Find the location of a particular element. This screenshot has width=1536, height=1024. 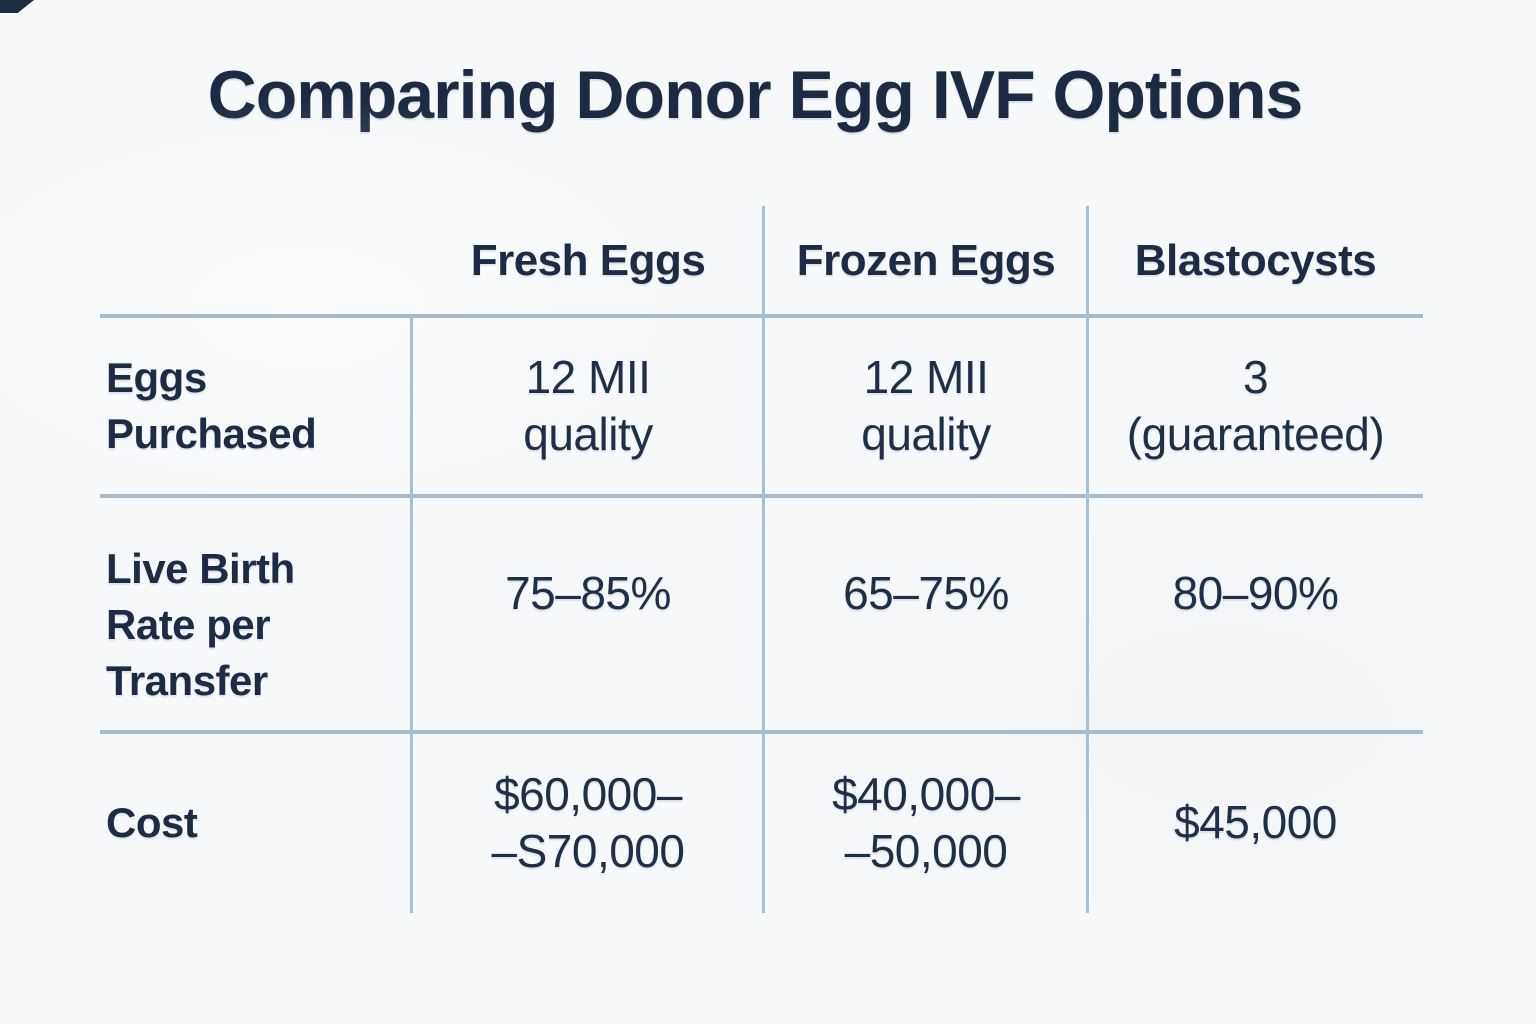

column-header-fresh-eggs: Fresh Eggs is located at coordinates (588, 261).